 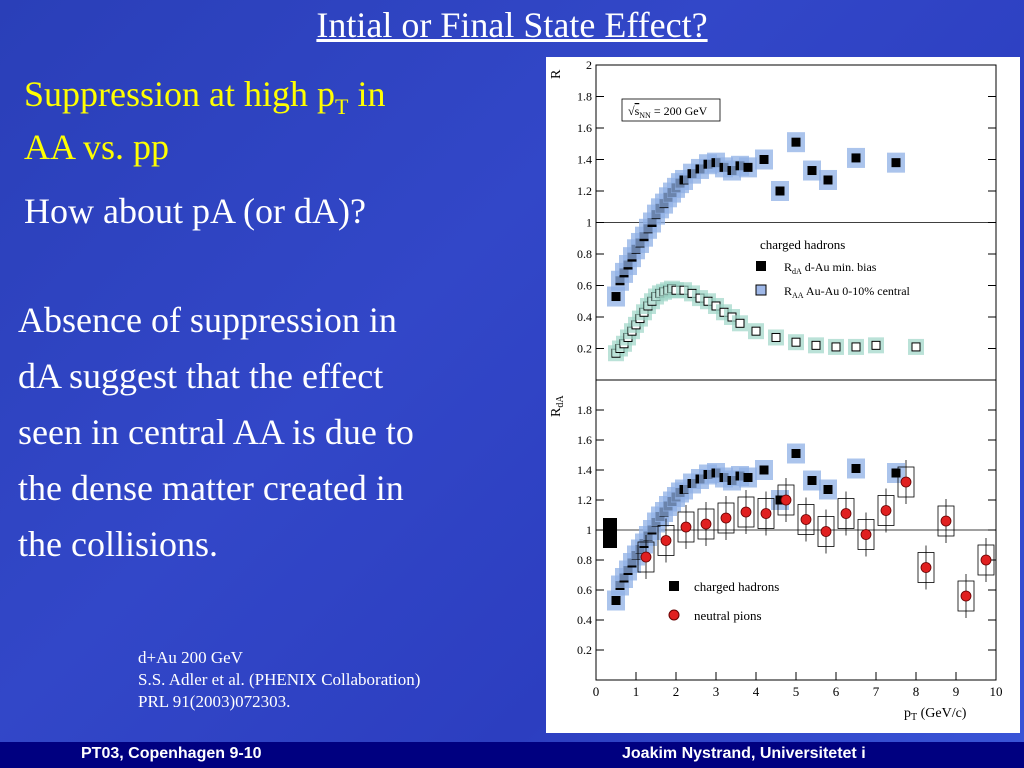 What do you see at coordinates (674, 615) in the screenshot?
I see `legend-marker-pion` at bounding box center [674, 615].